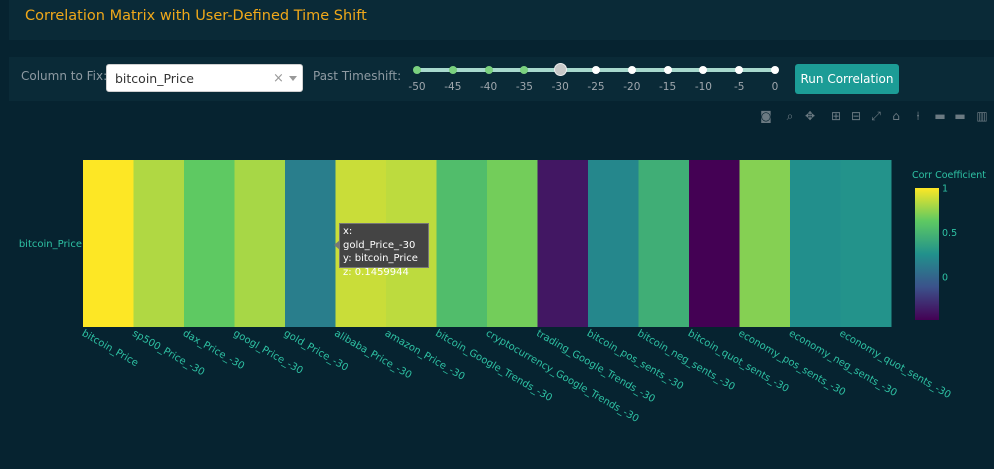 Image resolution: width=994 pixels, height=469 pixels. I want to click on y-tick-label: bitcoin_Price, so click(50, 244).